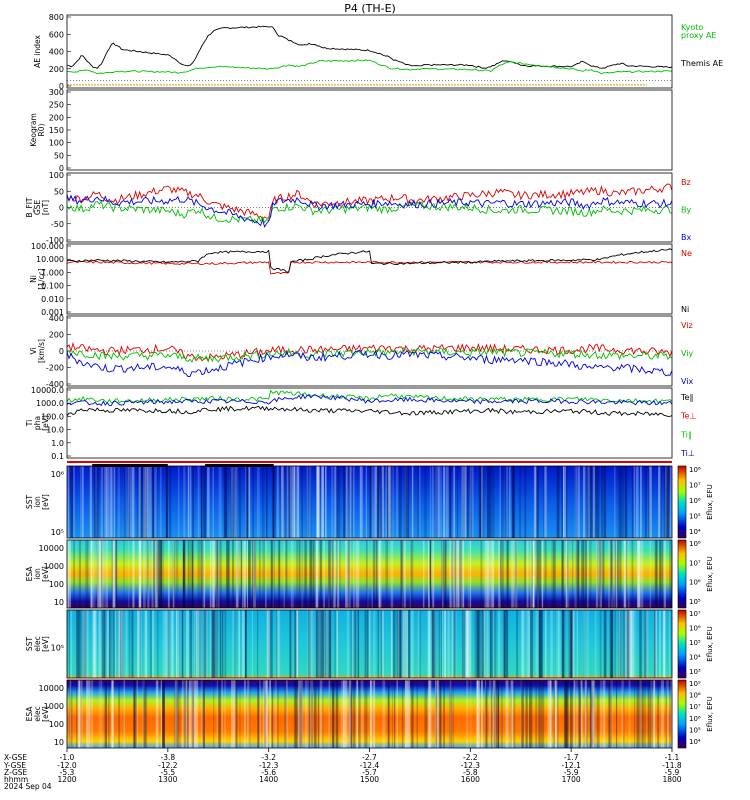 The height and width of the screenshot is (800, 750). I want to click on y-tick-label: 0, so click(61, 351).